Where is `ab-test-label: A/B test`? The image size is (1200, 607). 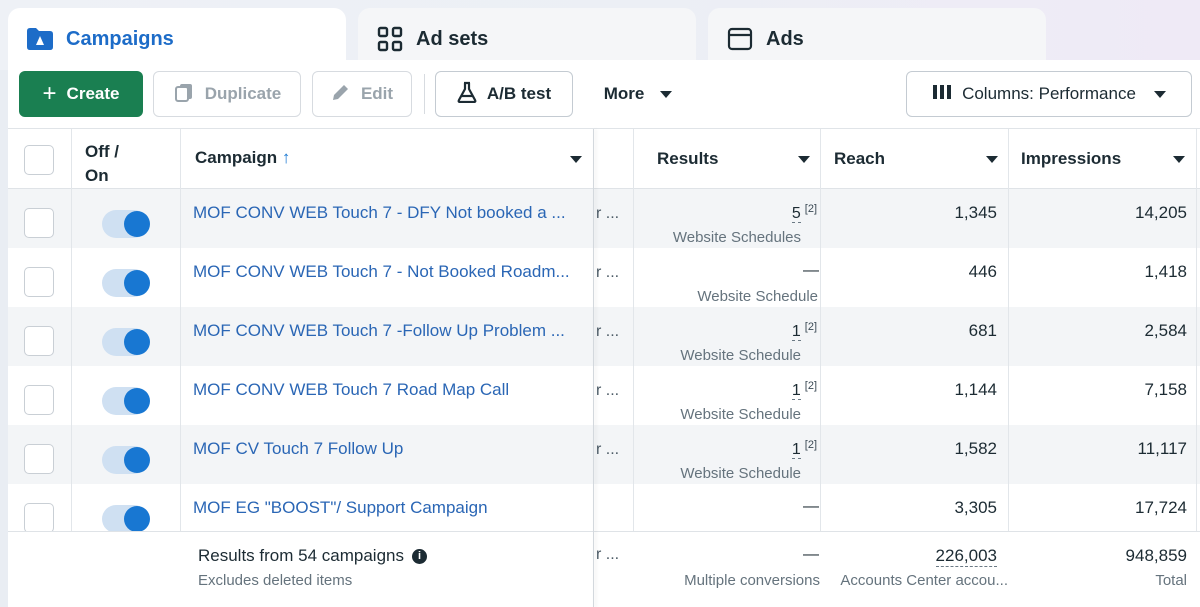 ab-test-label: A/B test is located at coordinates (519, 93).